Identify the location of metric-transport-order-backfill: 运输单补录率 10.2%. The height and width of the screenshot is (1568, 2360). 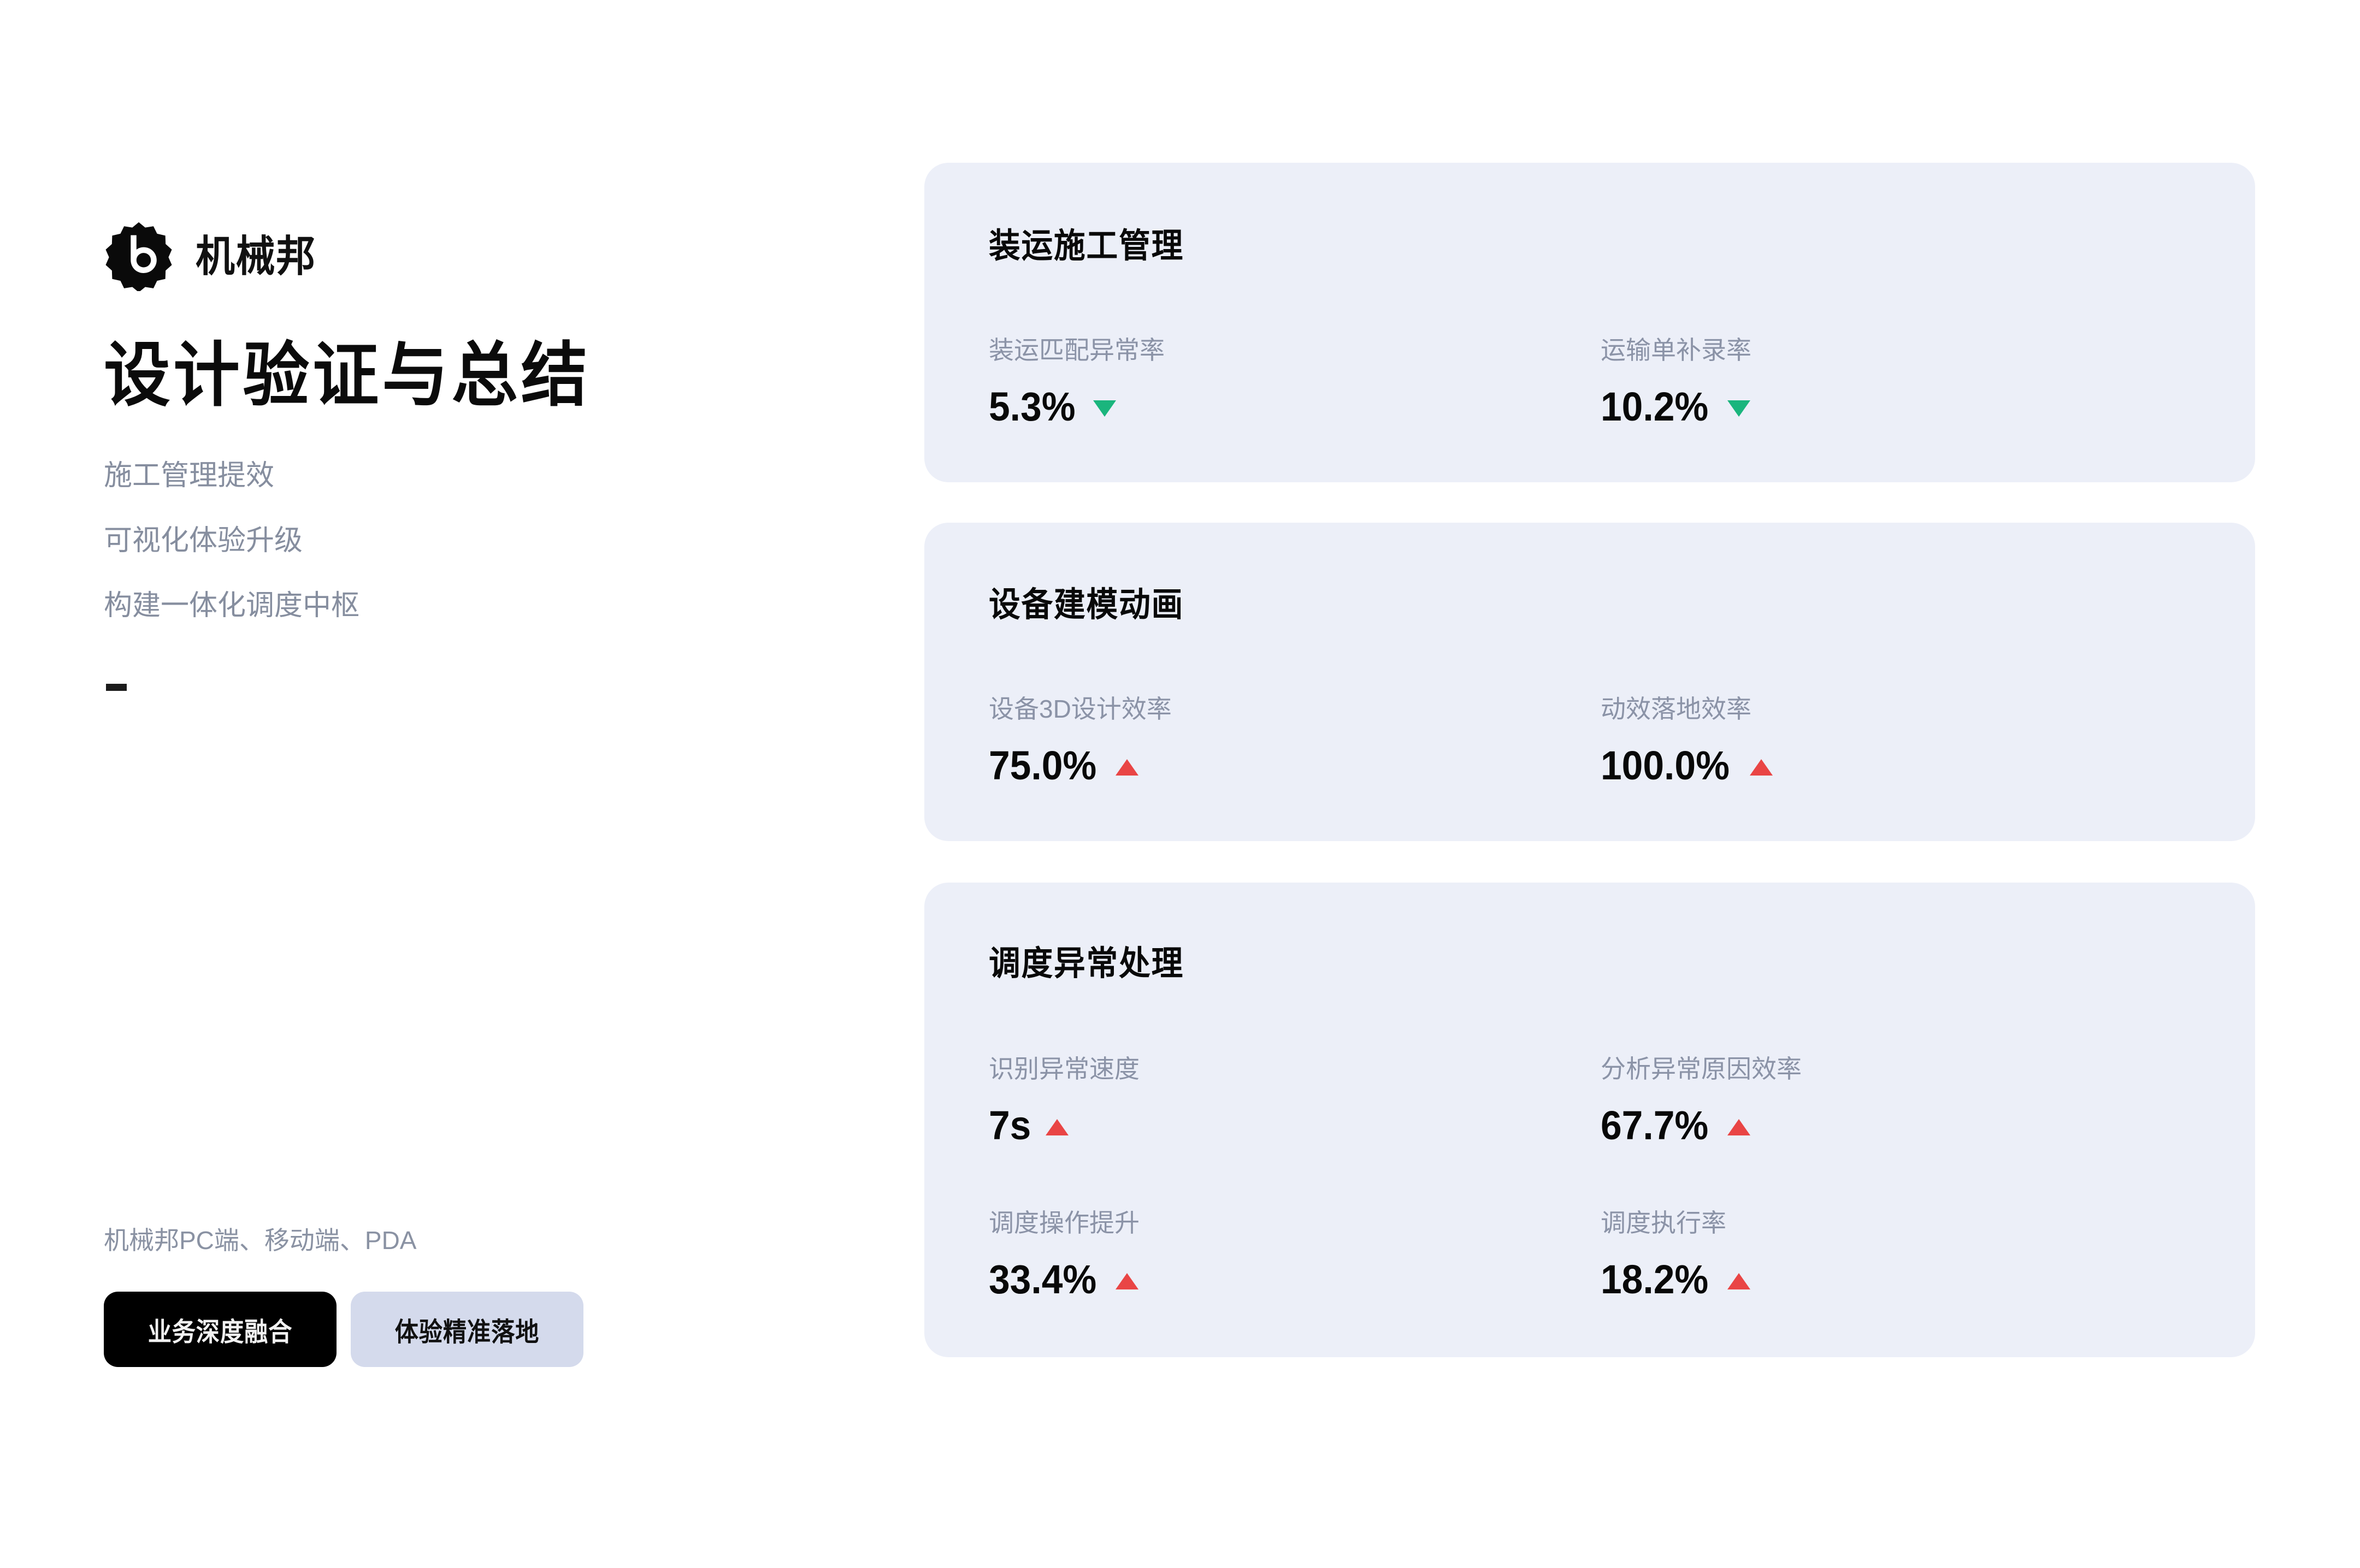
(1676, 382).